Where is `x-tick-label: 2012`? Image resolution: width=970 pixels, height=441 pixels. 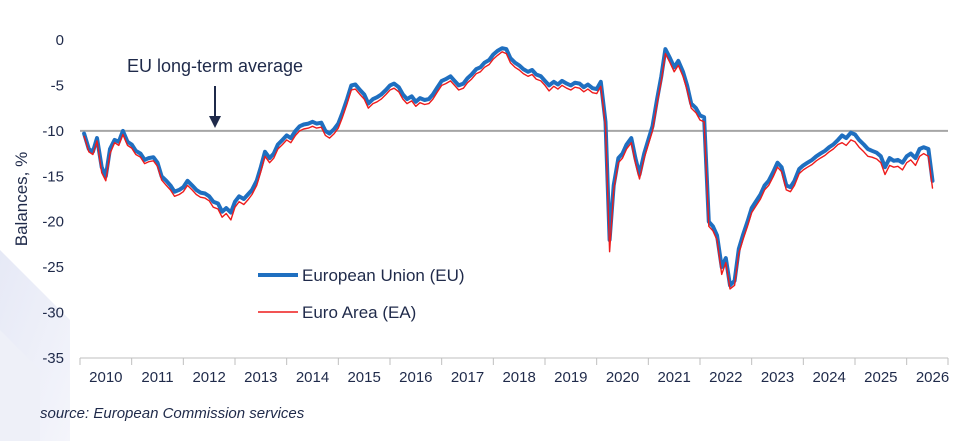
x-tick-label: 2012 is located at coordinates (208, 377).